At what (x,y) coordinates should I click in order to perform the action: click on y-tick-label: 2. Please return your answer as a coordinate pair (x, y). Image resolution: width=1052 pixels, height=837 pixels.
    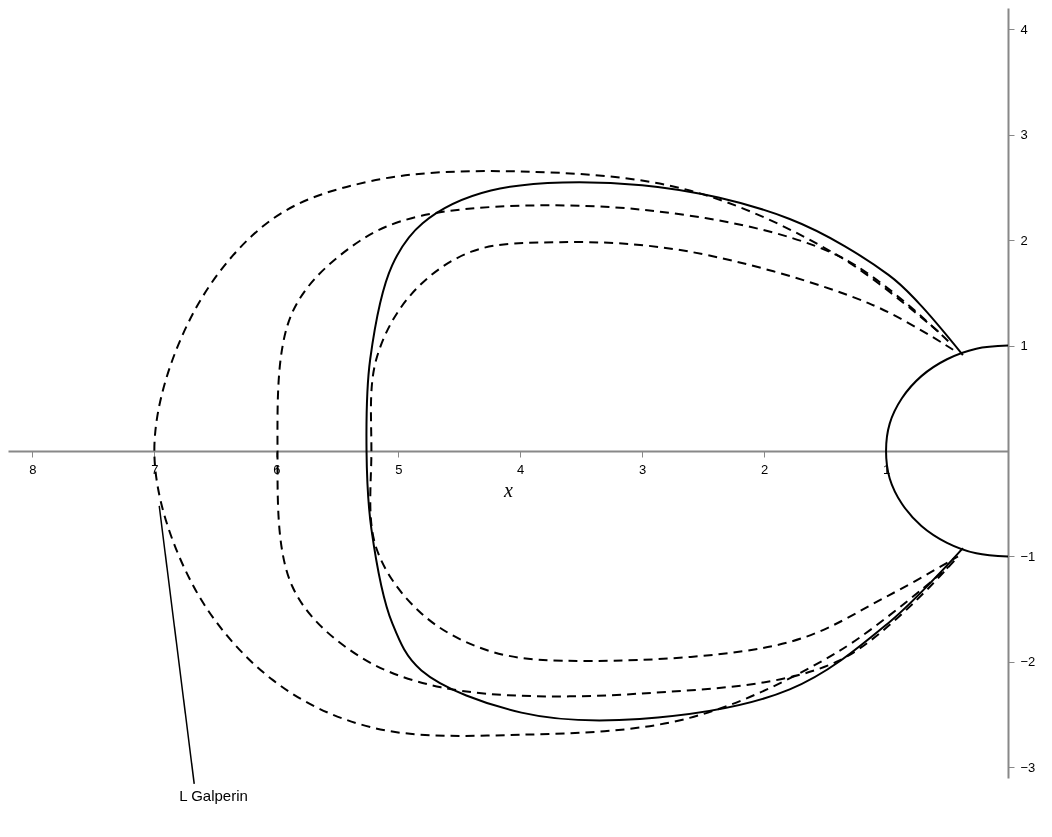
    Looking at the image, I should click on (1024, 240).